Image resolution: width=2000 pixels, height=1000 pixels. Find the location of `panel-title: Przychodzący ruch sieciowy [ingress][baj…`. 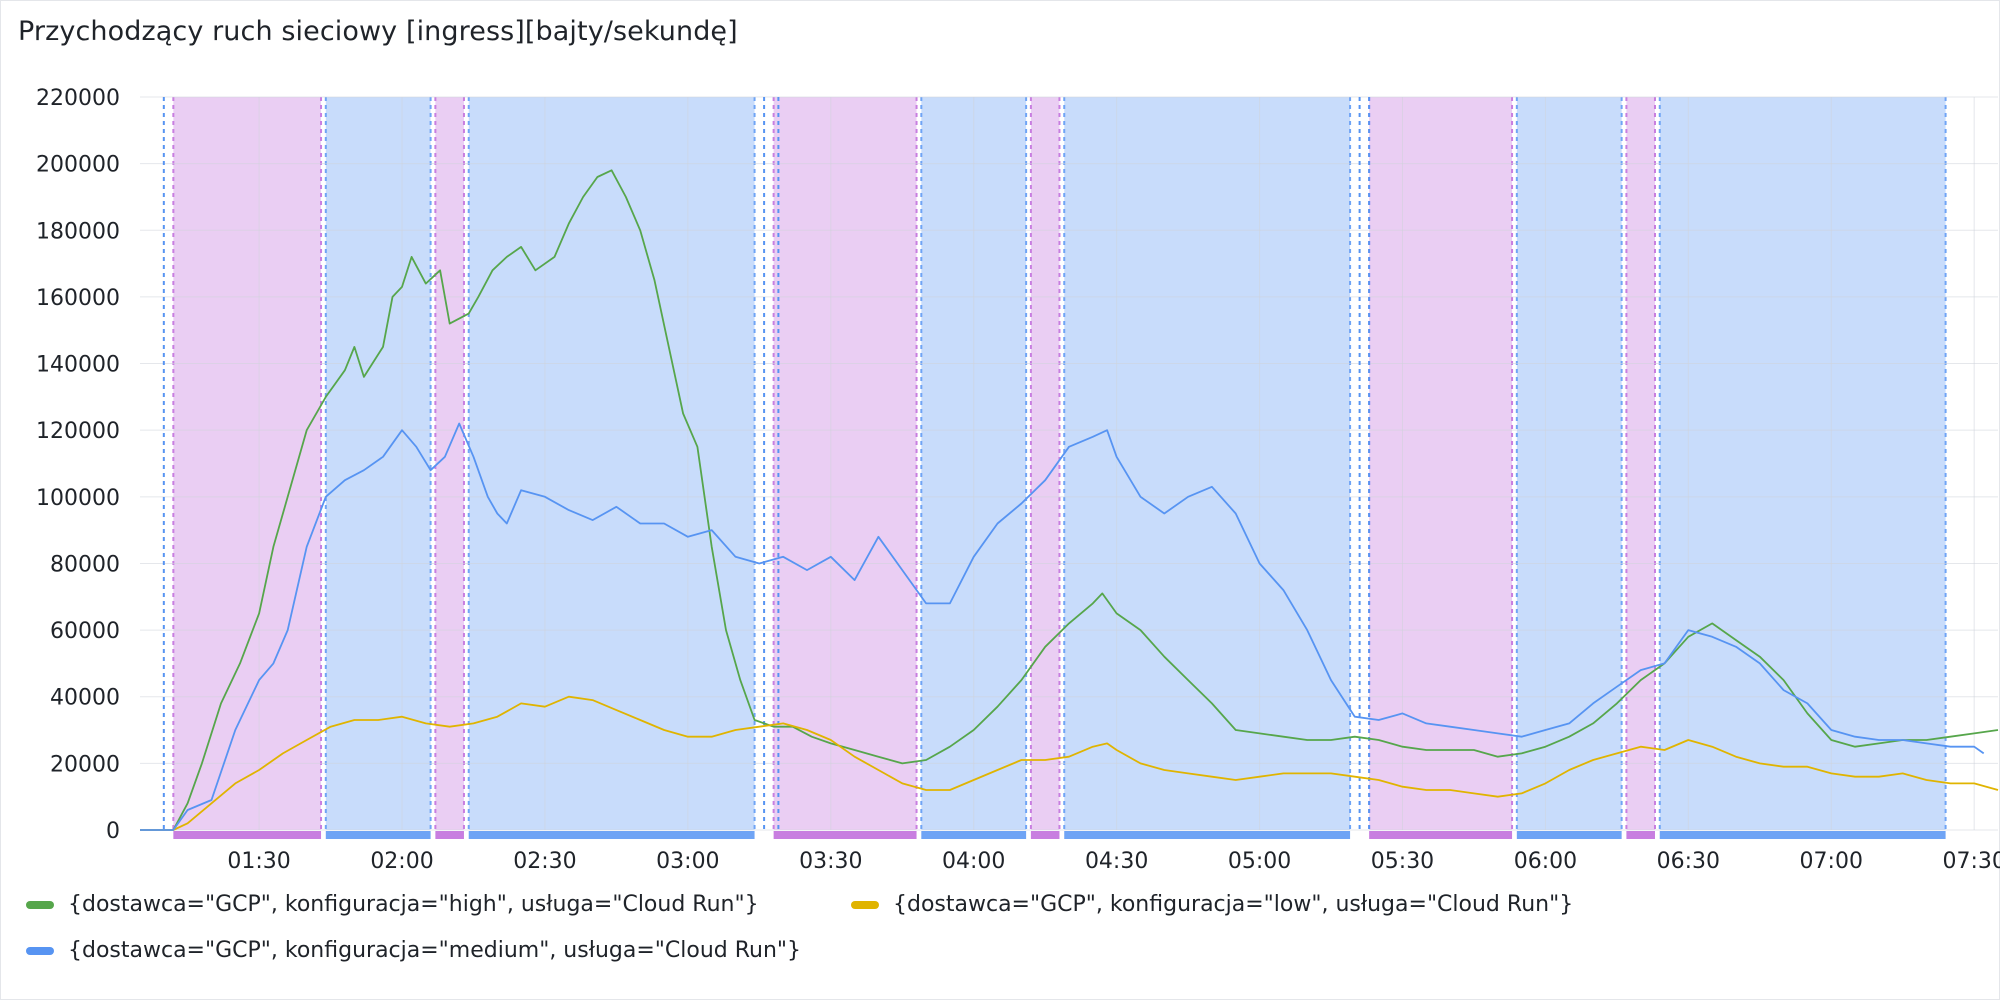

panel-title: Przychodzący ruch sieciowy [ingress][baj… is located at coordinates (378, 31).